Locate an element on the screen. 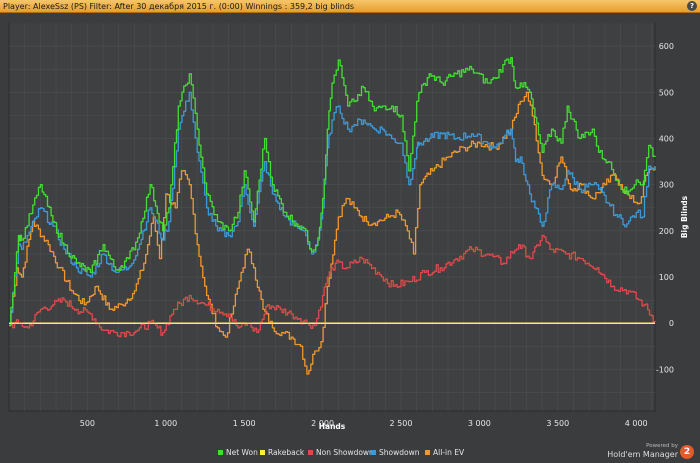 The height and width of the screenshot is (463, 700). y-tick-label: 600 is located at coordinates (666, 46).